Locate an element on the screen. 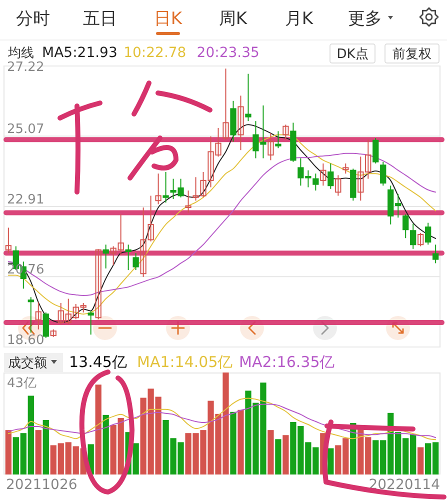  text: 20211026 is located at coordinates (42, 485).